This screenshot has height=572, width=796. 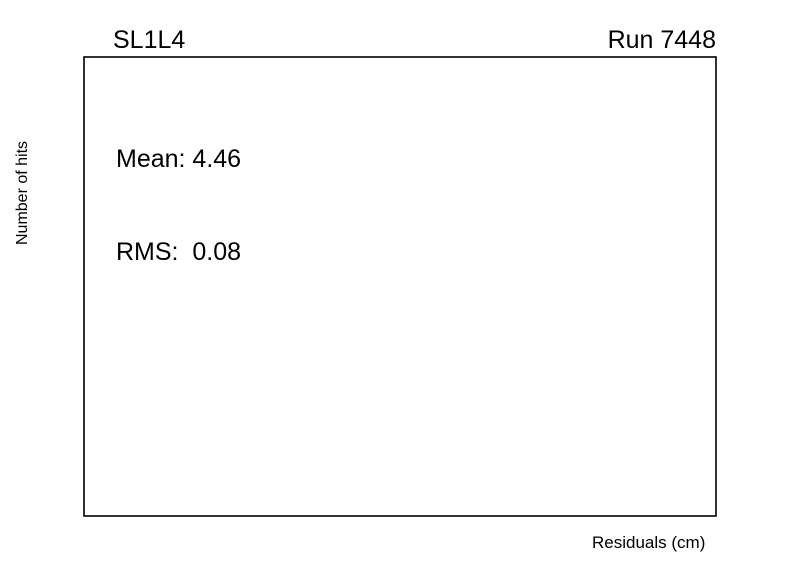 I want to click on stats-rms: RMS: 0.08, so click(x=179, y=252).